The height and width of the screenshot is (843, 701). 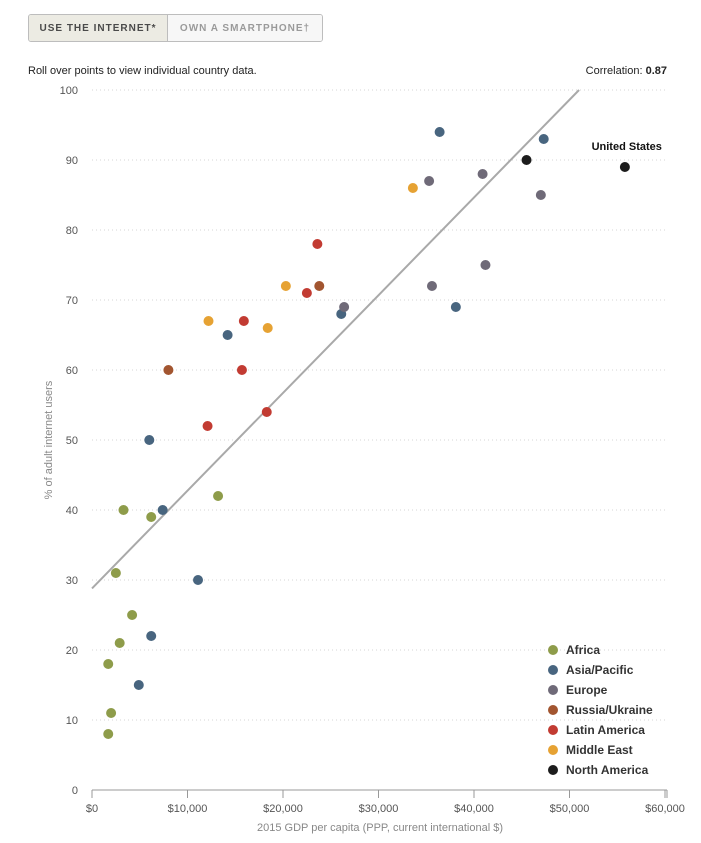 I want to click on legend-swatch-asia-pacific, so click(x=553, y=670).